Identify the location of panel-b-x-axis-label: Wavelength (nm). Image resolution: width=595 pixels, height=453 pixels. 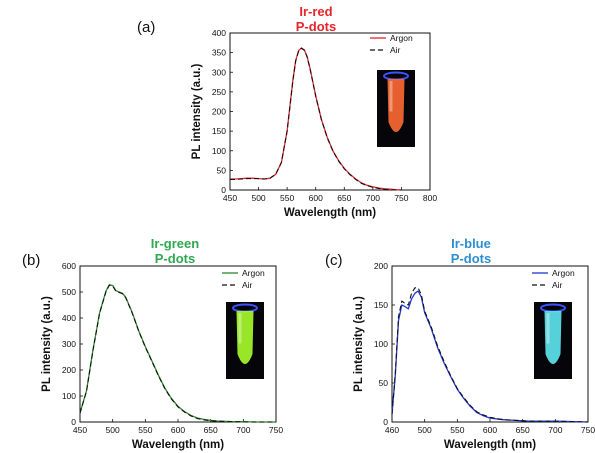
(178, 445).